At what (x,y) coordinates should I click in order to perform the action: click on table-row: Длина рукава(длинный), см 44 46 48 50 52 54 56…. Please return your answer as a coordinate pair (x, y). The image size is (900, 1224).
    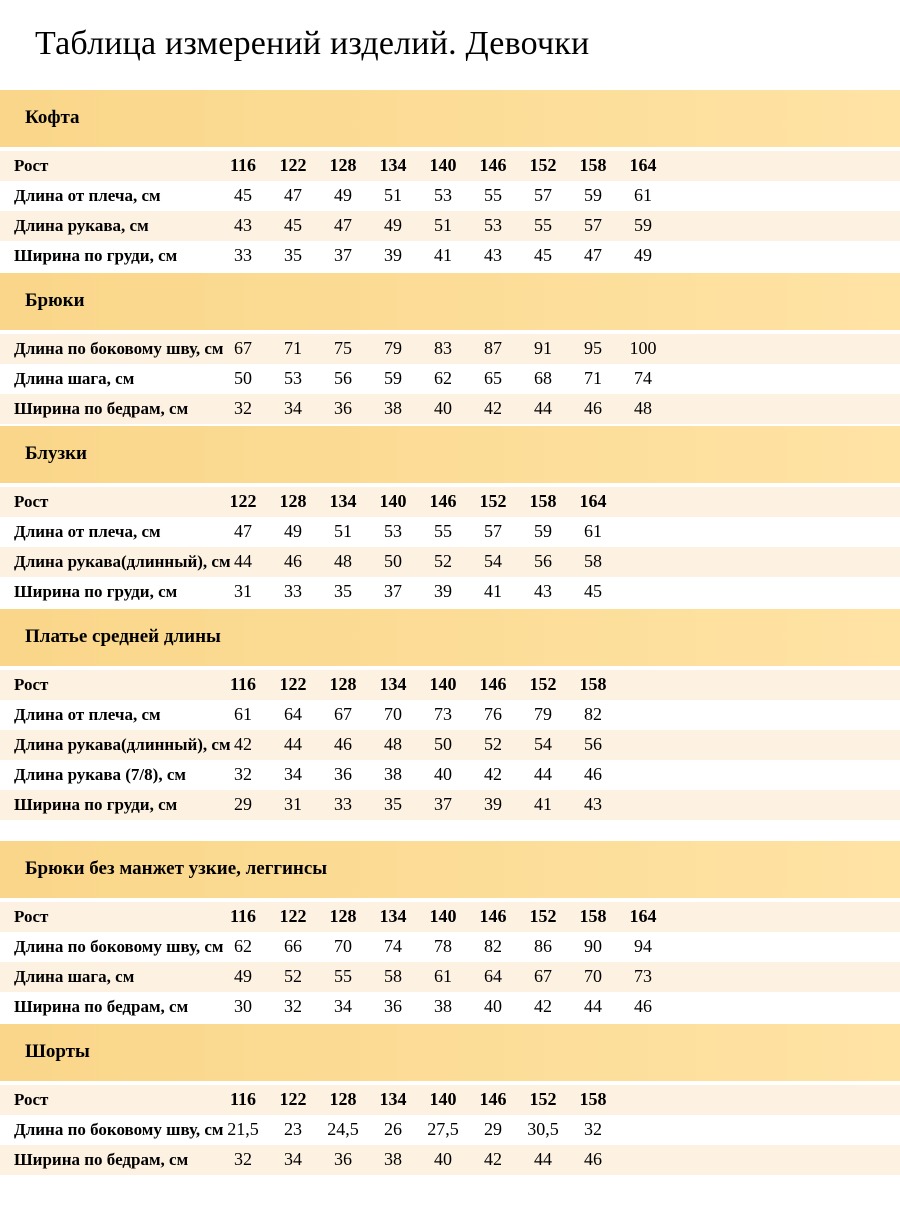
    Looking at the image, I should click on (450, 561).